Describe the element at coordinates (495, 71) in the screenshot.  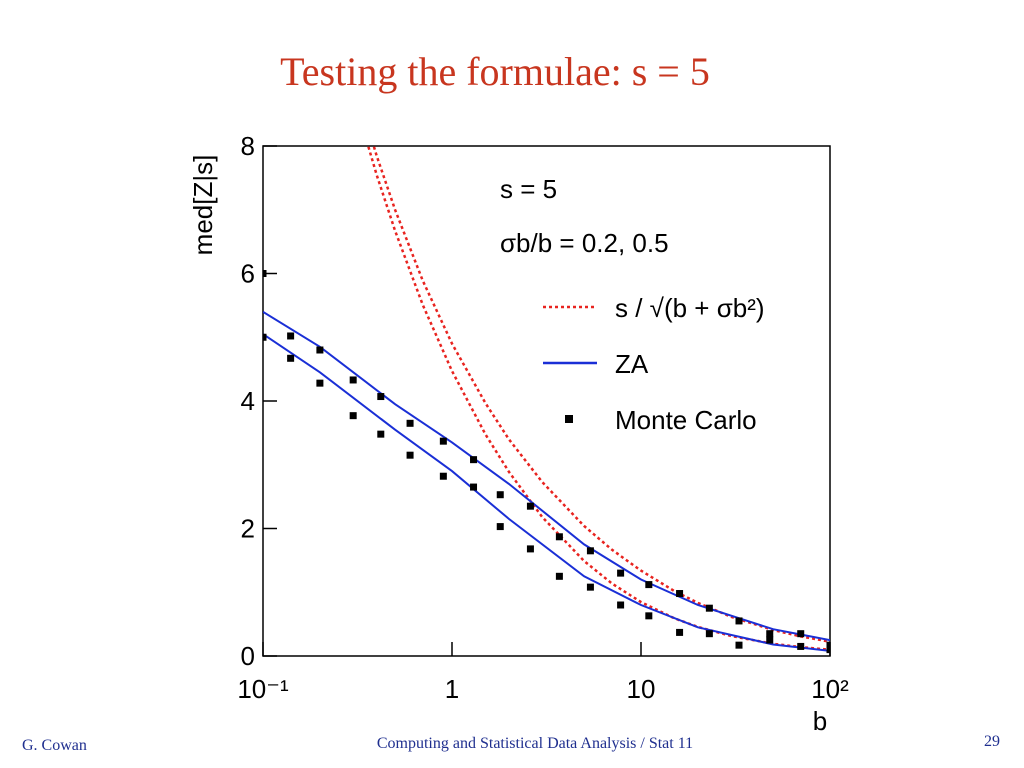
I see `slide-title: Testing the formulae: s = 5` at that location.